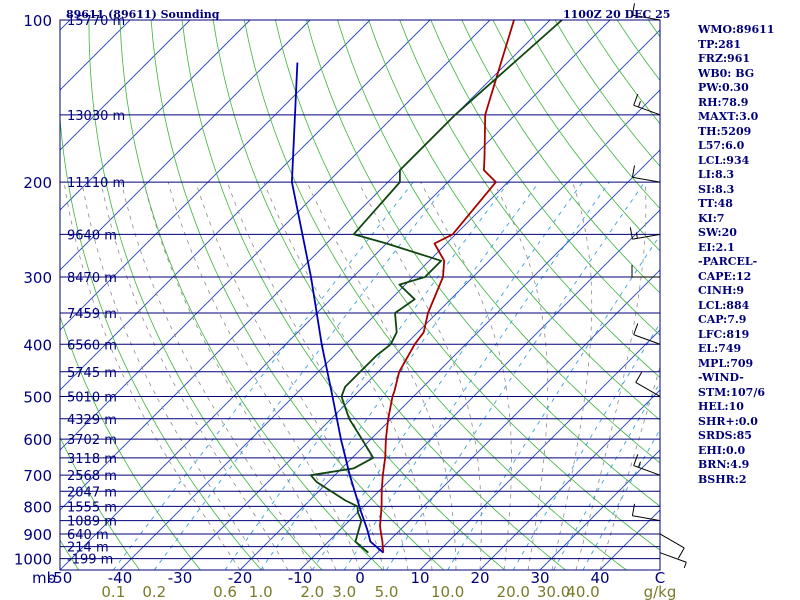 The width and height of the screenshot is (800, 600). I want to click on mixing-ratio-tick-label: 3.0, so click(344, 591).